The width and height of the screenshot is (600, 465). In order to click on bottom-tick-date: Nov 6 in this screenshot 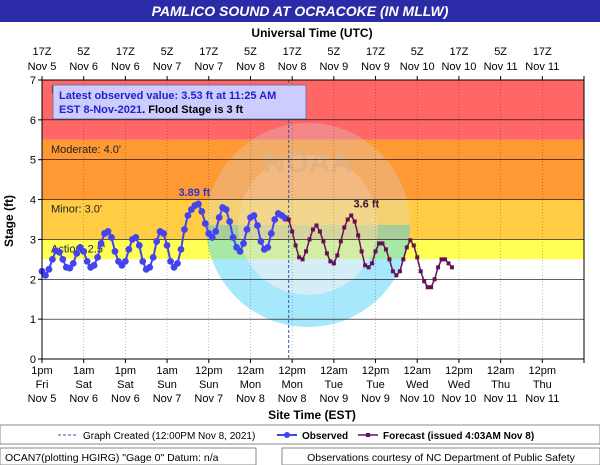, I will do `click(83, 399)`.